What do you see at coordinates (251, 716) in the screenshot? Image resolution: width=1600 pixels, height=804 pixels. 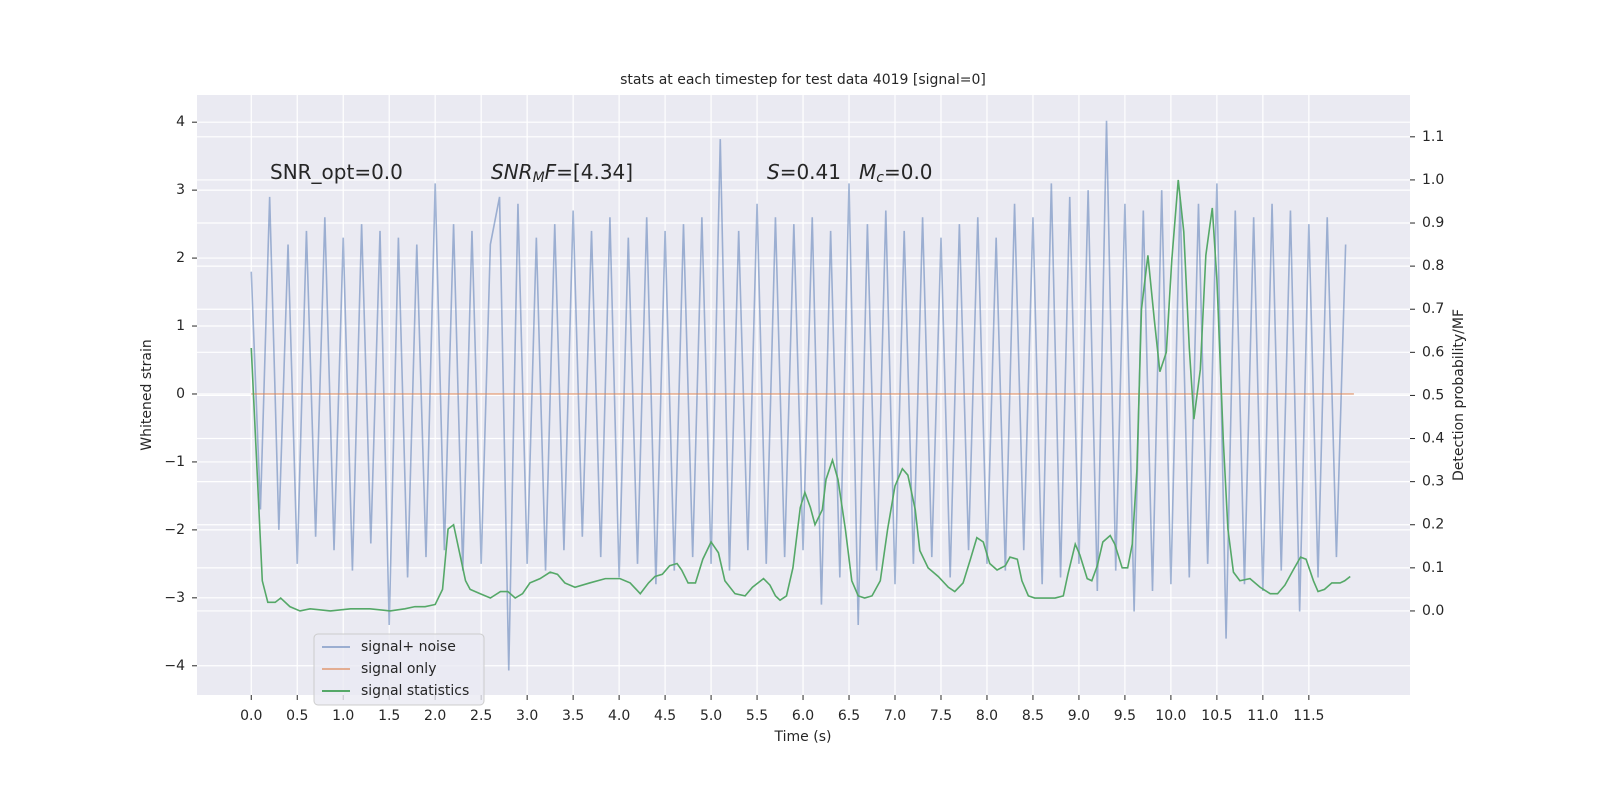 I see `x-tick-label: 0.0` at bounding box center [251, 716].